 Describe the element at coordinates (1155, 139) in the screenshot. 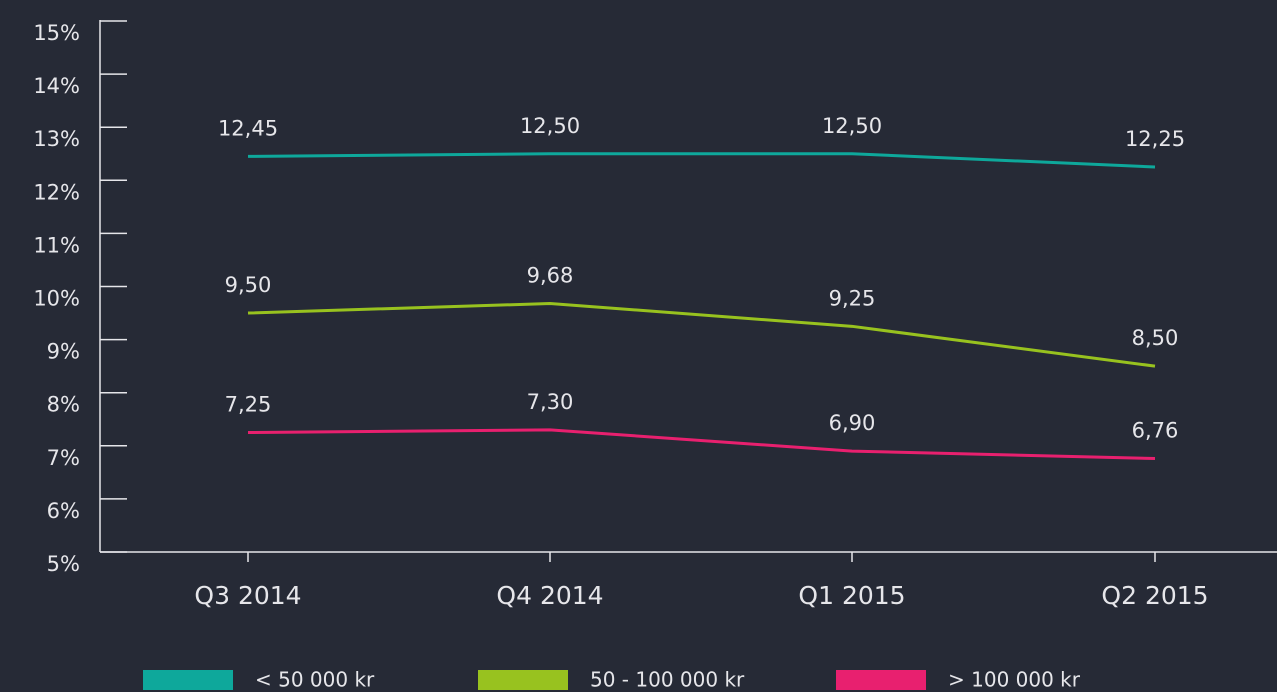

I see `data-label: 12,25` at that location.